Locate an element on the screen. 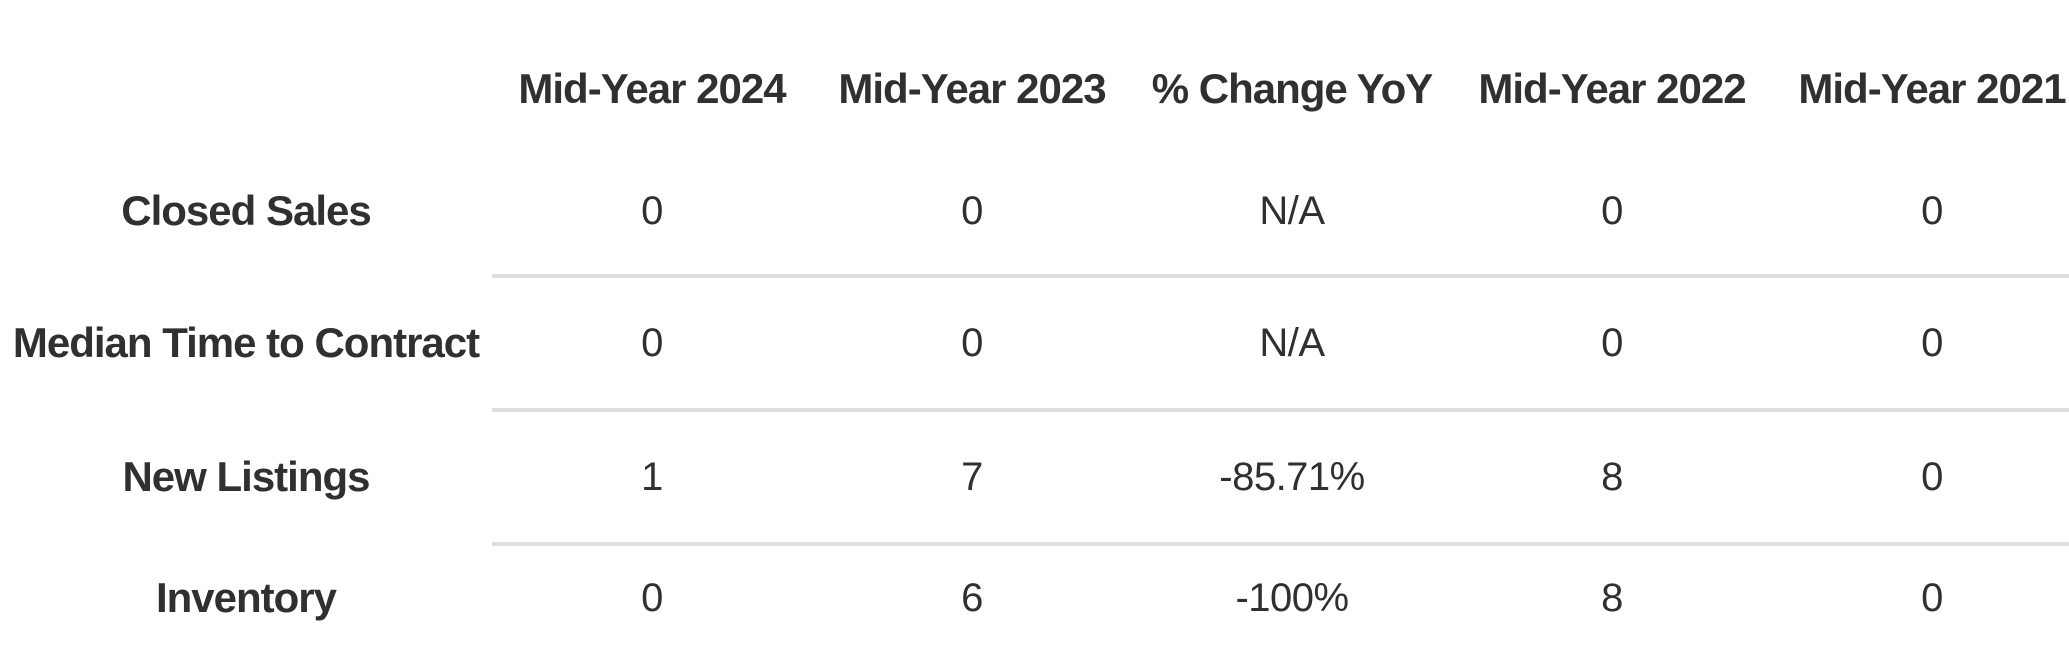  value-cell: 7 is located at coordinates (972, 477).